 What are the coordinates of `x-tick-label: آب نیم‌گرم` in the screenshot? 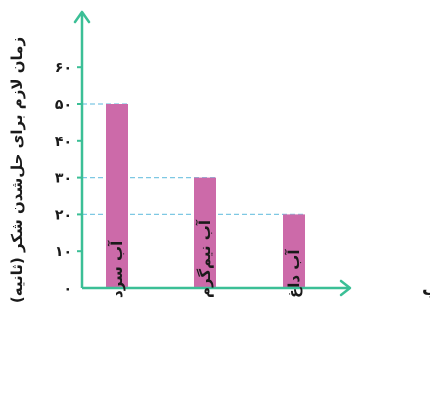 It's located at (205, 258).